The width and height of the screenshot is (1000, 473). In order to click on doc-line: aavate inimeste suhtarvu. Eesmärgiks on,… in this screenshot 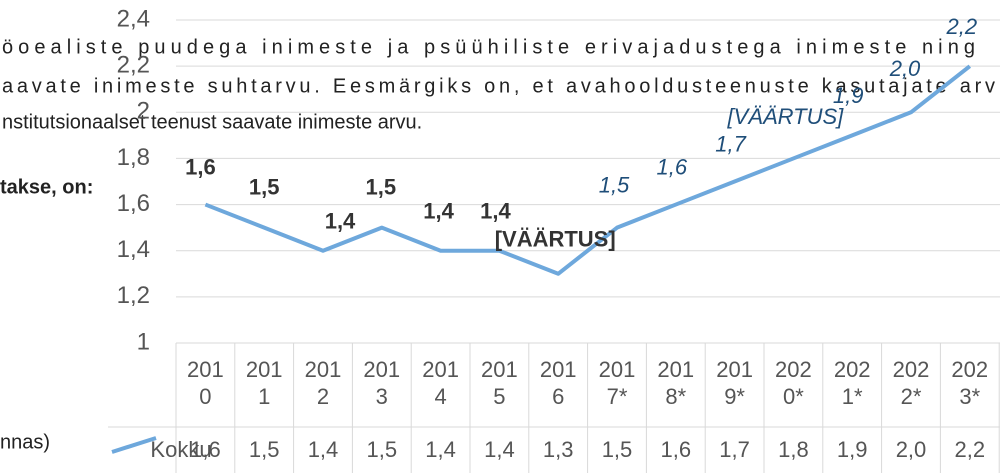, I will do `click(498, 86)`.